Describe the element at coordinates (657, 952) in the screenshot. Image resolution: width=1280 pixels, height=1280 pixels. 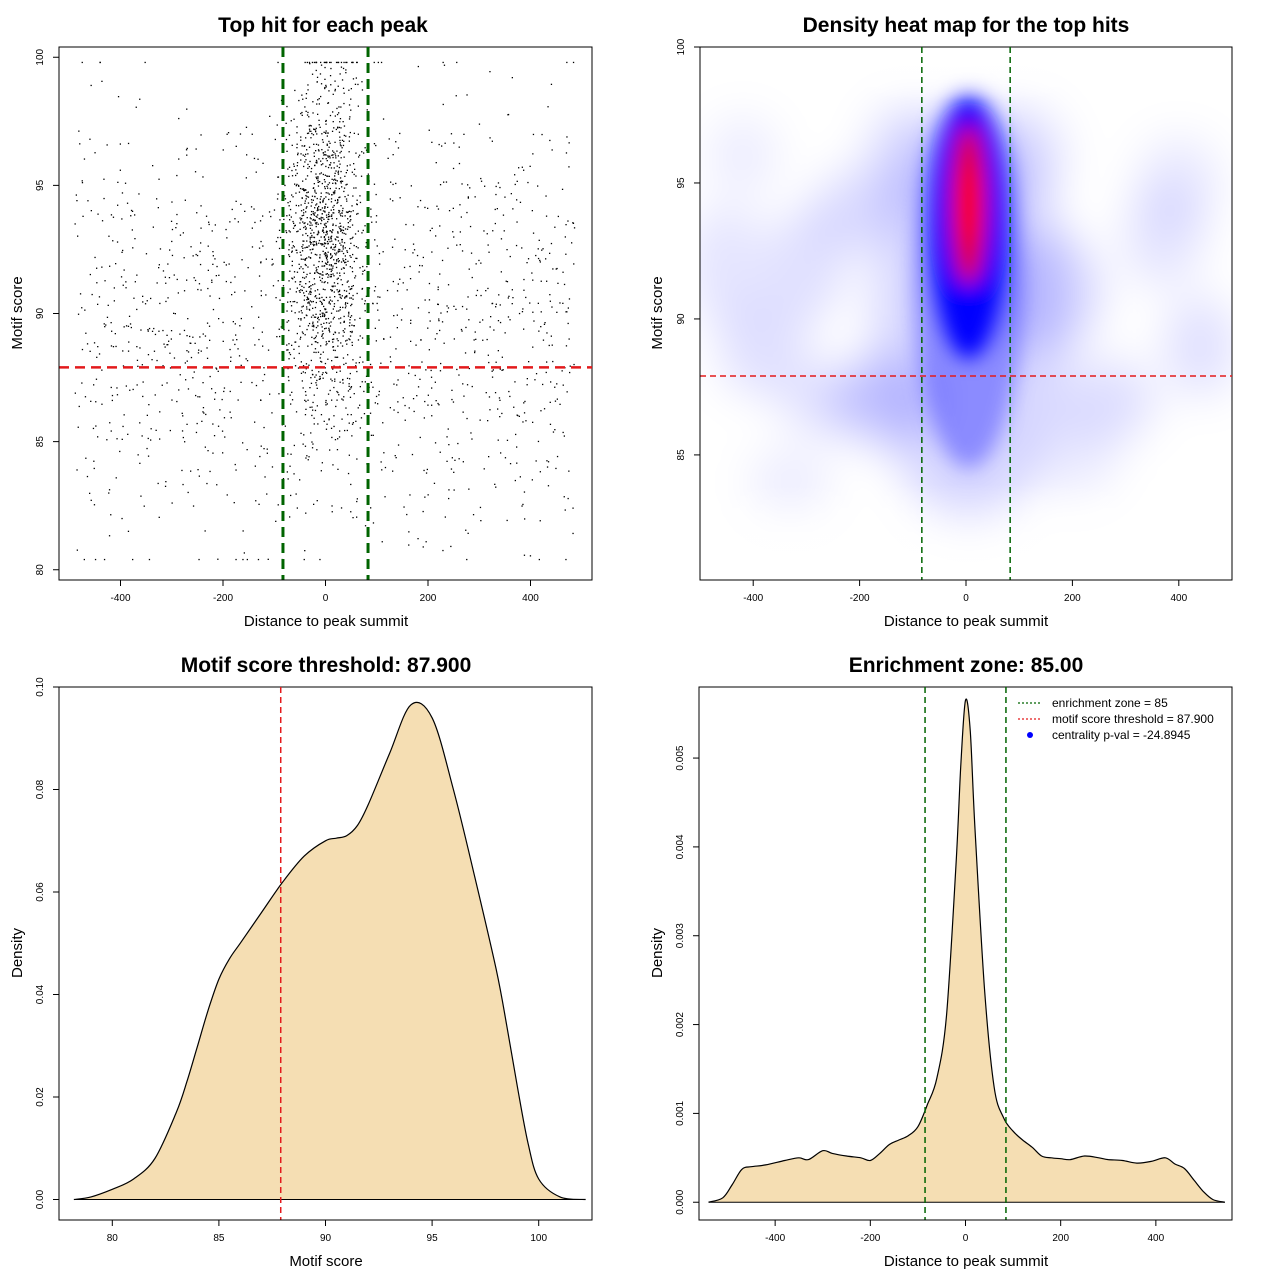
I see `distance-density-y-axis-label: Density` at that location.